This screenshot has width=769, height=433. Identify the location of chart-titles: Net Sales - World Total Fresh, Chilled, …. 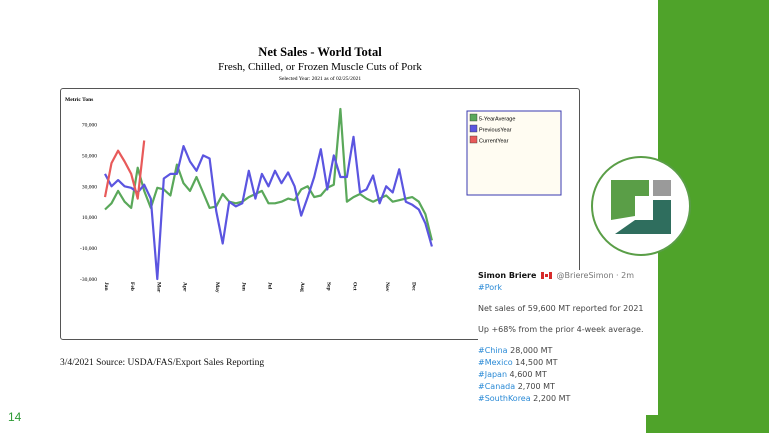
(320, 63).